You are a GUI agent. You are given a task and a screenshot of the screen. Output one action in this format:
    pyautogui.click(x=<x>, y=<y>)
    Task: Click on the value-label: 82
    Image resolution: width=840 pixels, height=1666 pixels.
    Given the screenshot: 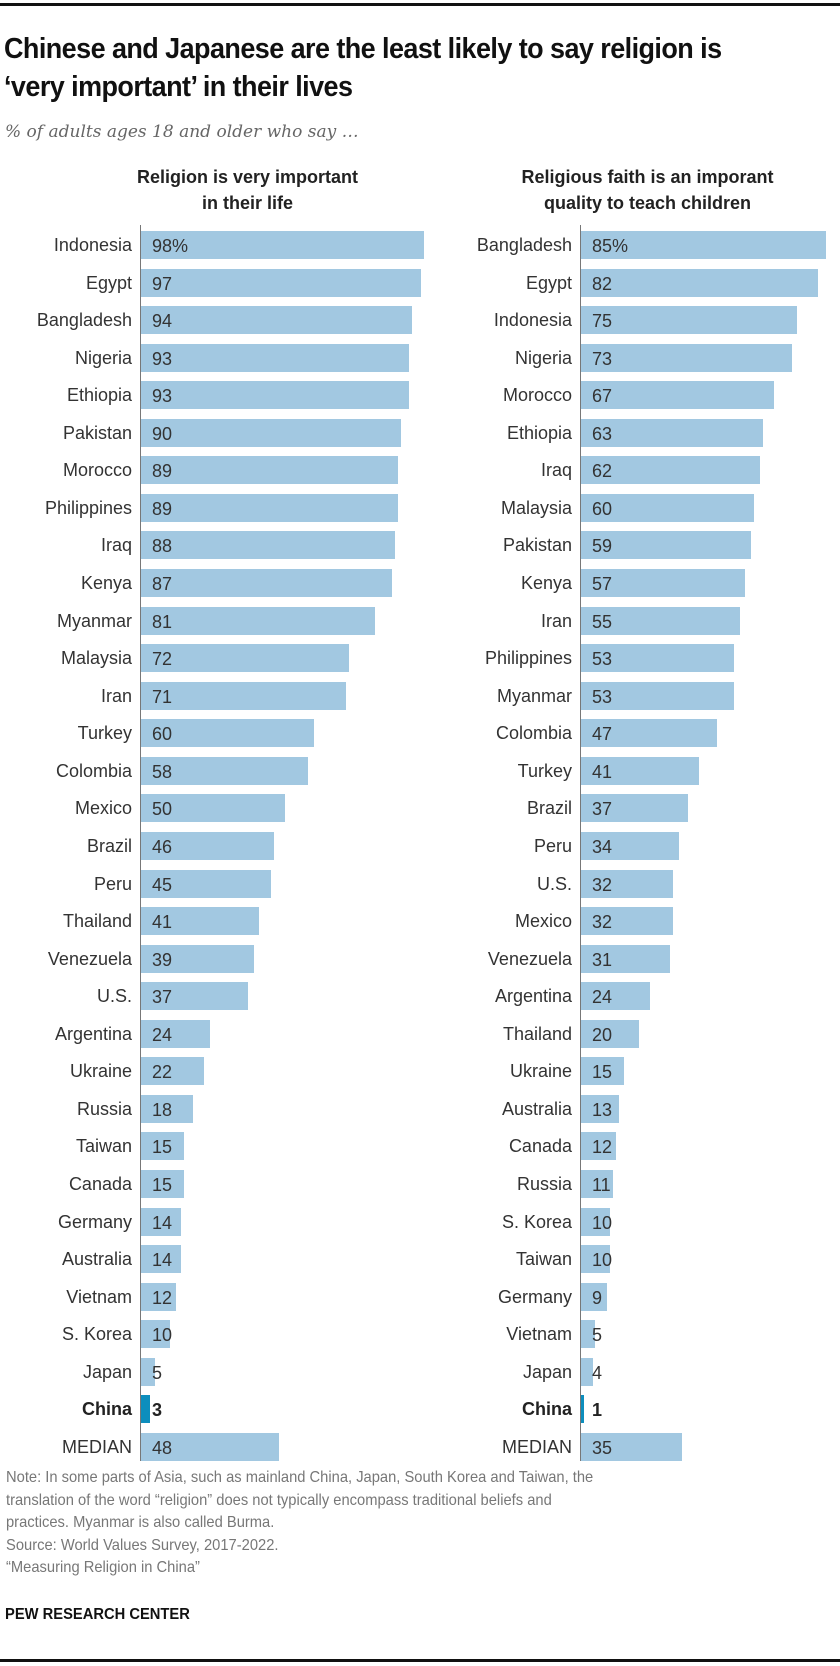 What is the action you would take?
    pyautogui.click(x=602, y=284)
    